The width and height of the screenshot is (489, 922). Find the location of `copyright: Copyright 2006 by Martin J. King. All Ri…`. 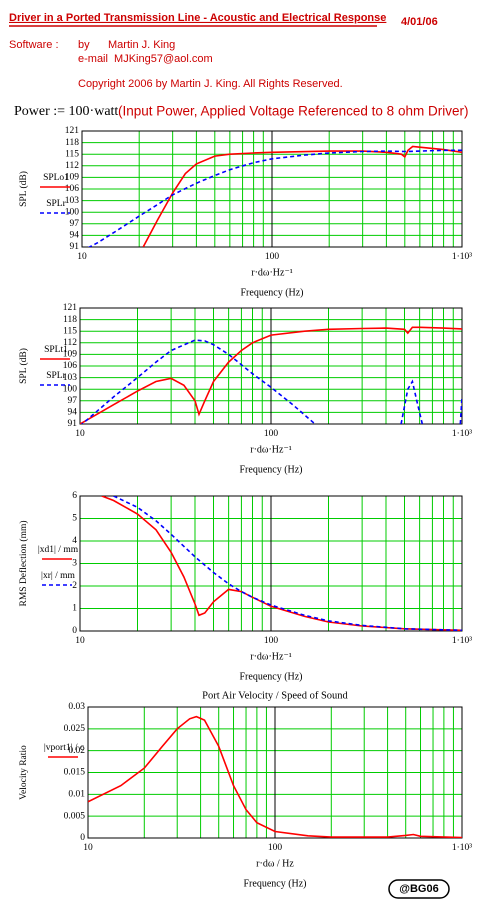

copyright: Copyright 2006 by Martin J. King. All Ri… is located at coordinates (210, 84).